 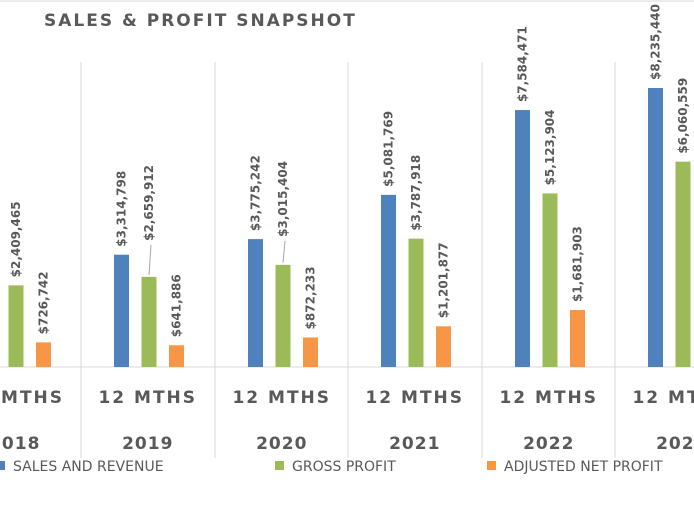 I want to click on legend-label: GROSS PROFIT, so click(x=344, y=467).